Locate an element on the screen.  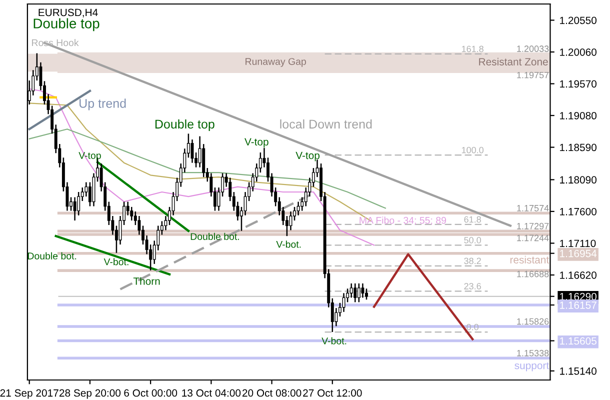
y-tick-label: 1.15140 is located at coordinates (578, 371).